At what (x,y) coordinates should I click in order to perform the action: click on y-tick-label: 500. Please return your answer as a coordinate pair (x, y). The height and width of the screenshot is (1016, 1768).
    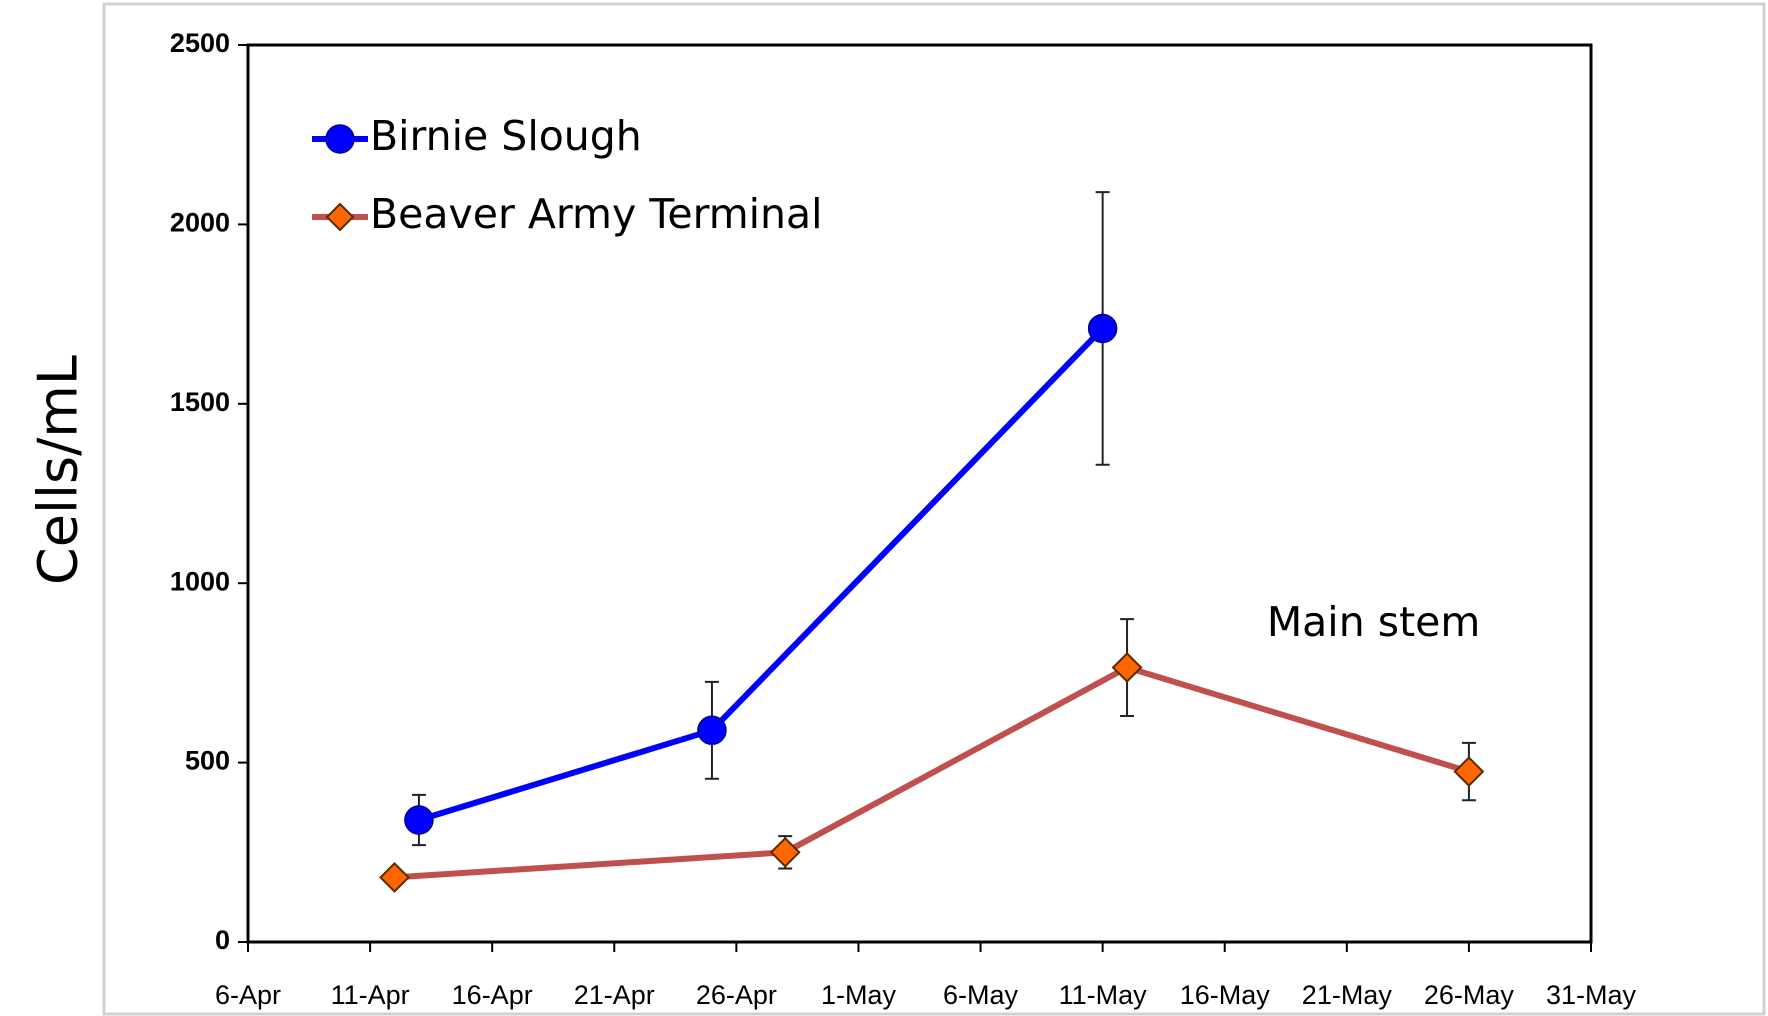
    Looking at the image, I should click on (207, 761).